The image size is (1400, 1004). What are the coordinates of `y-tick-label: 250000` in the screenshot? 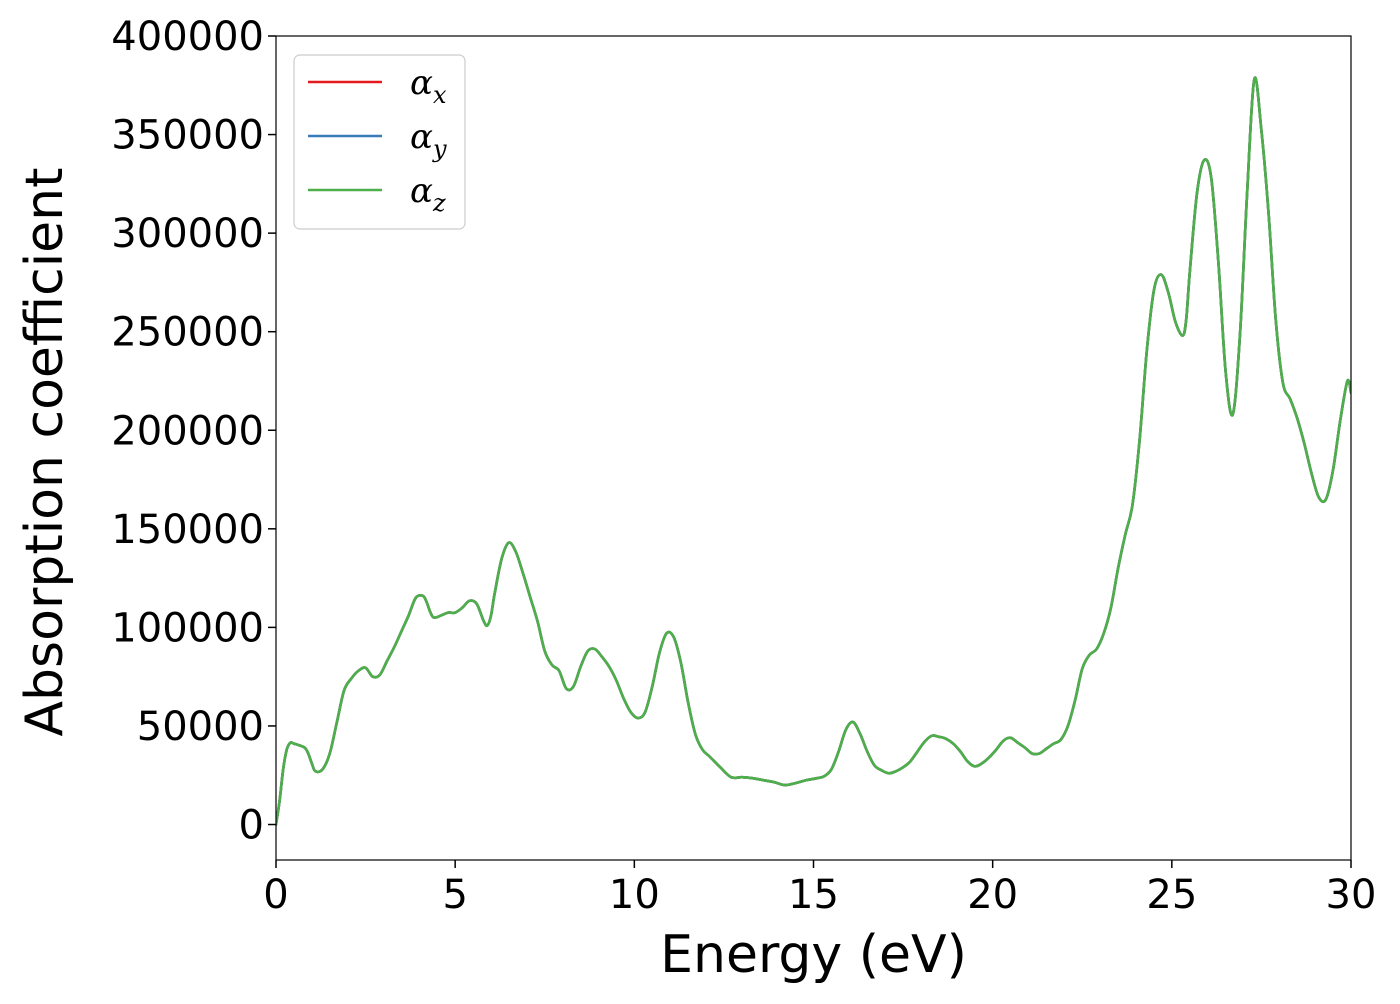 It's located at (187, 333).